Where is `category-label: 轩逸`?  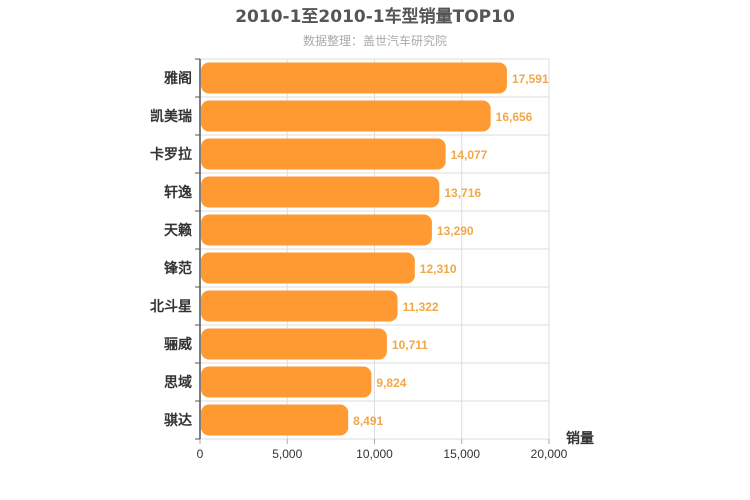 category-label: 轩逸 is located at coordinates (178, 192).